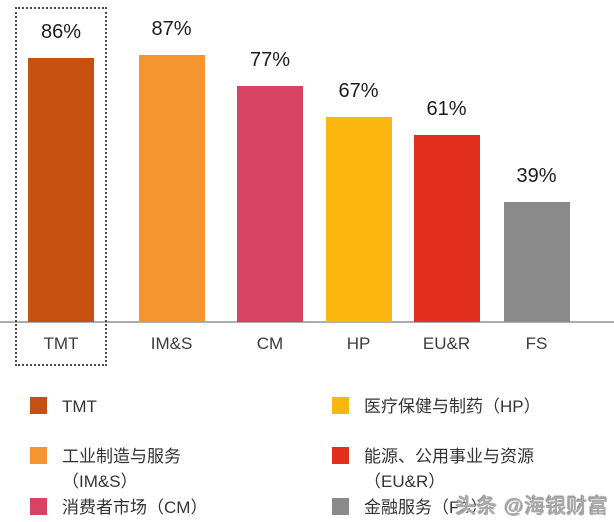 The image size is (614, 522). Describe the element at coordinates (171, 343) in the screenshot. I see `axis-label-ims: IM&S` at that location.